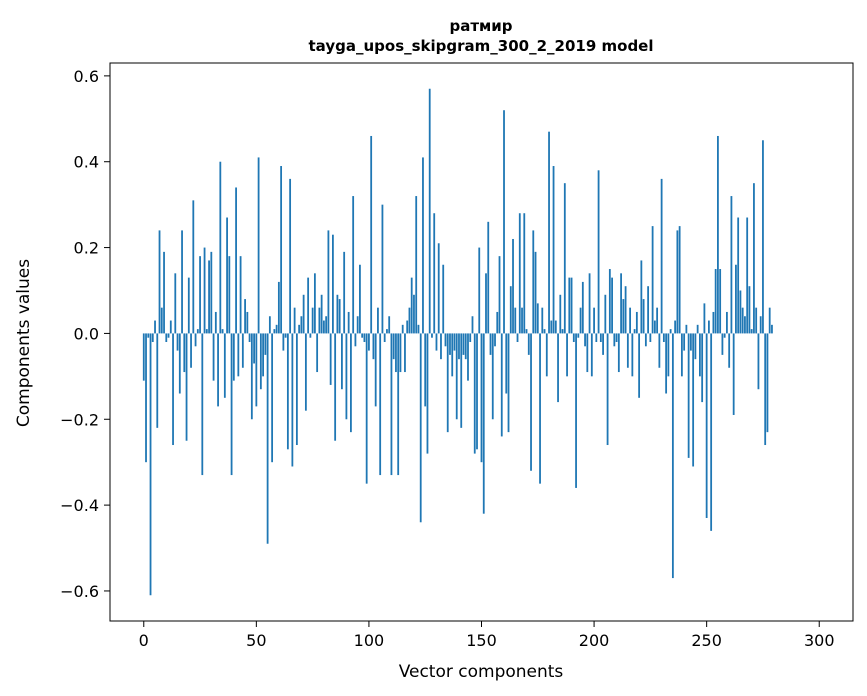 The height and width of the screenshot is (696, 867). I want to click on x-tick-label: 0, so click(144, 640).